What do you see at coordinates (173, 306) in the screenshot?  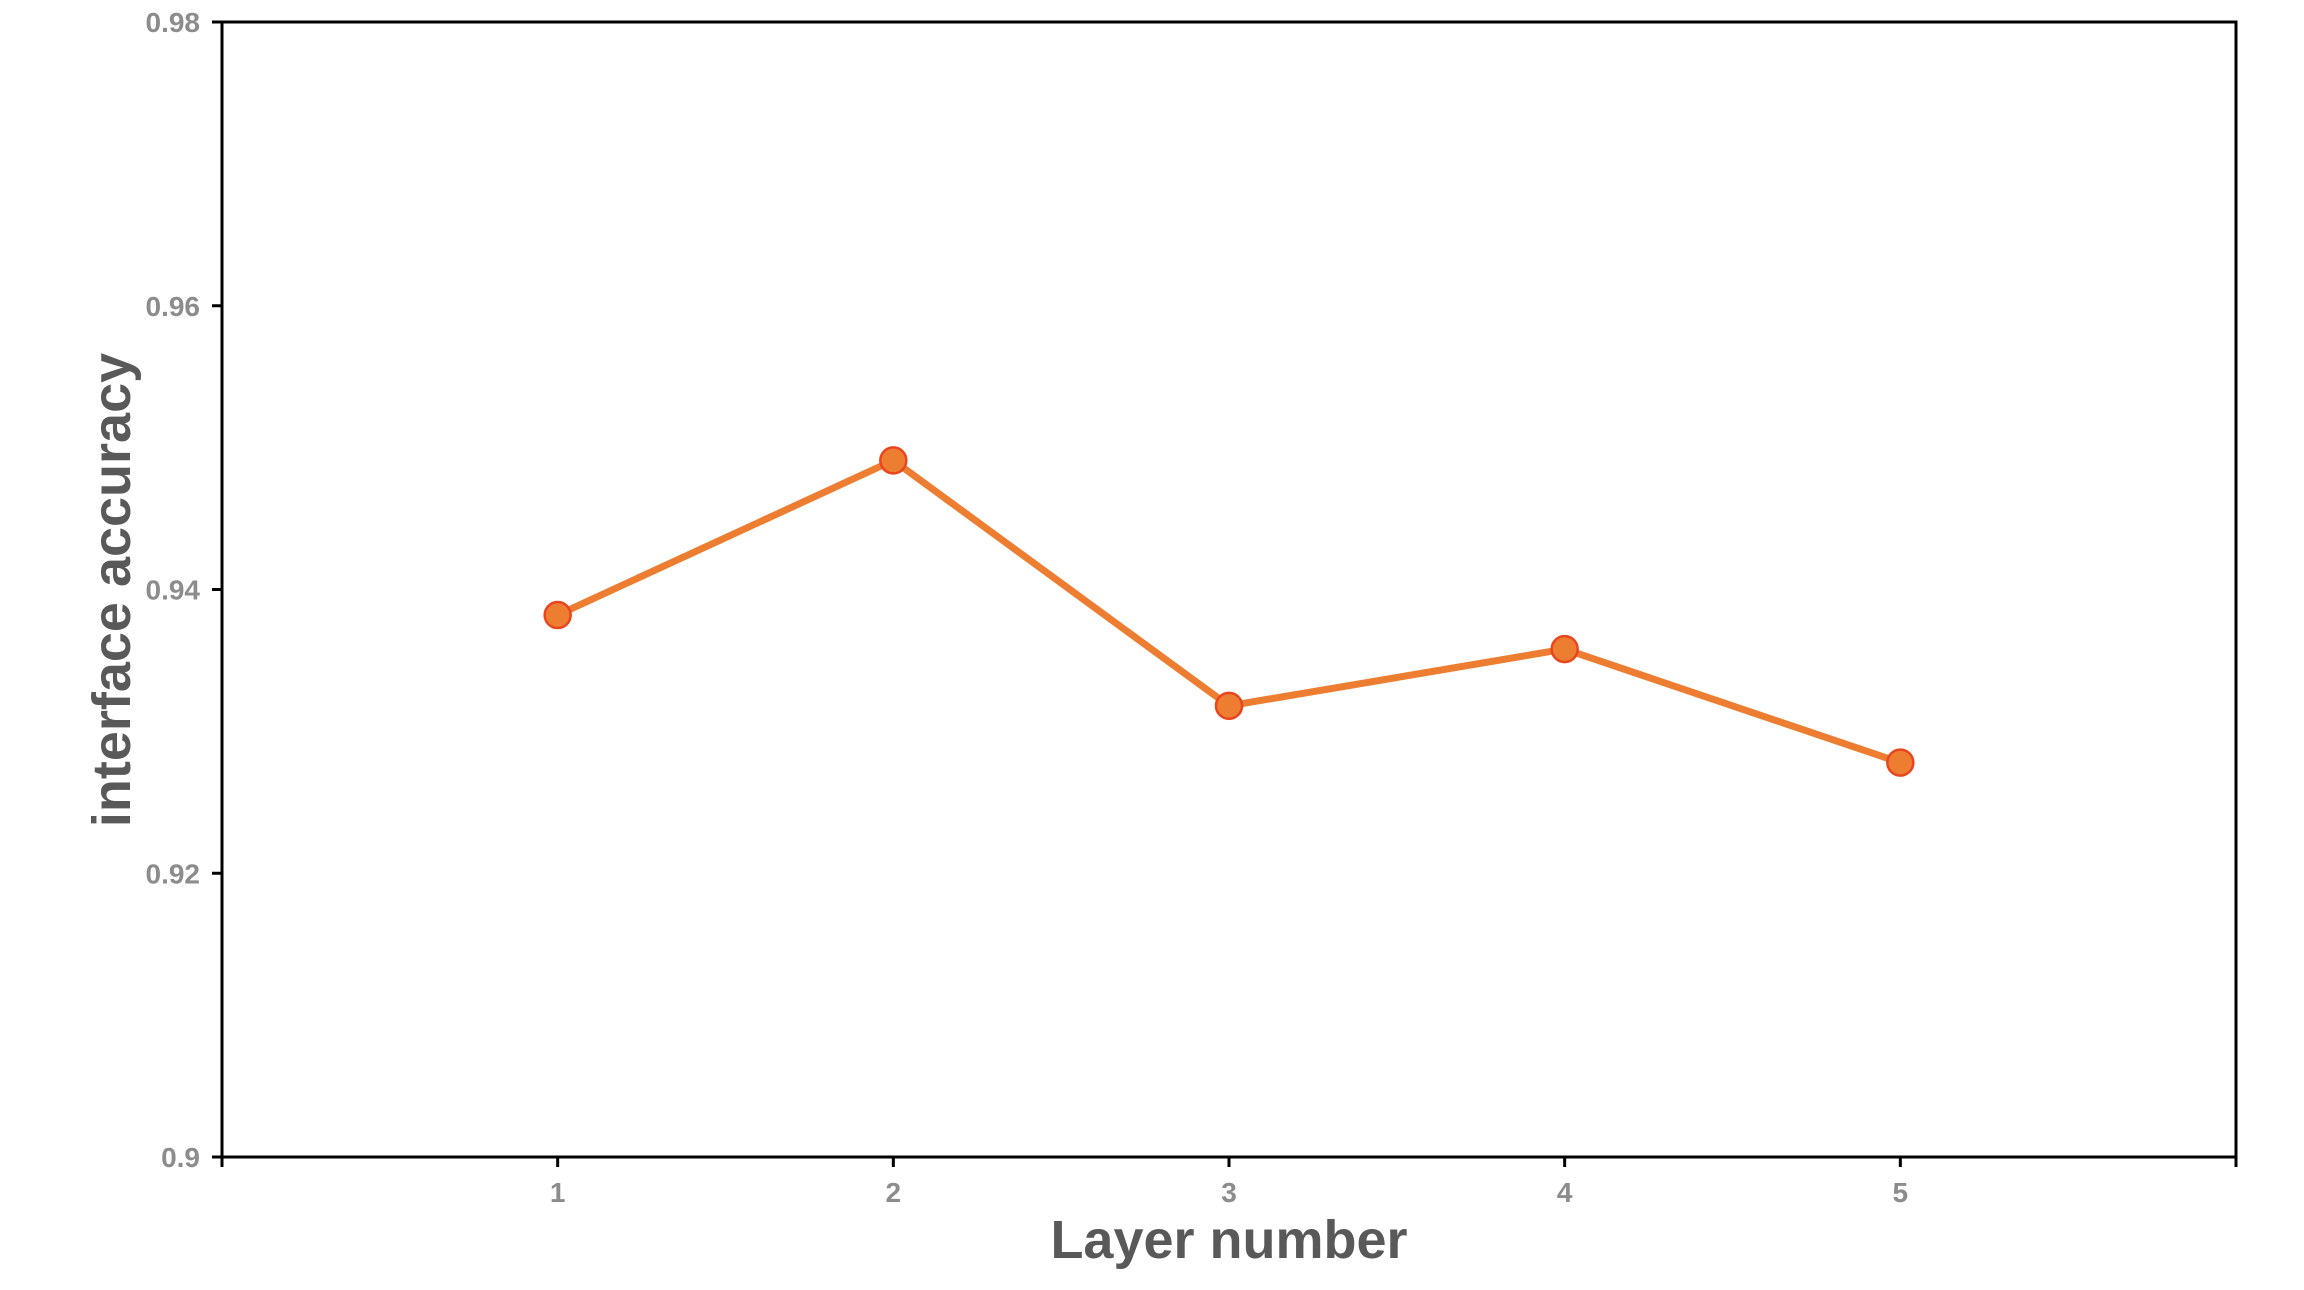 I see `y-tick-label: 0.96` at bounding box center [173, 306].